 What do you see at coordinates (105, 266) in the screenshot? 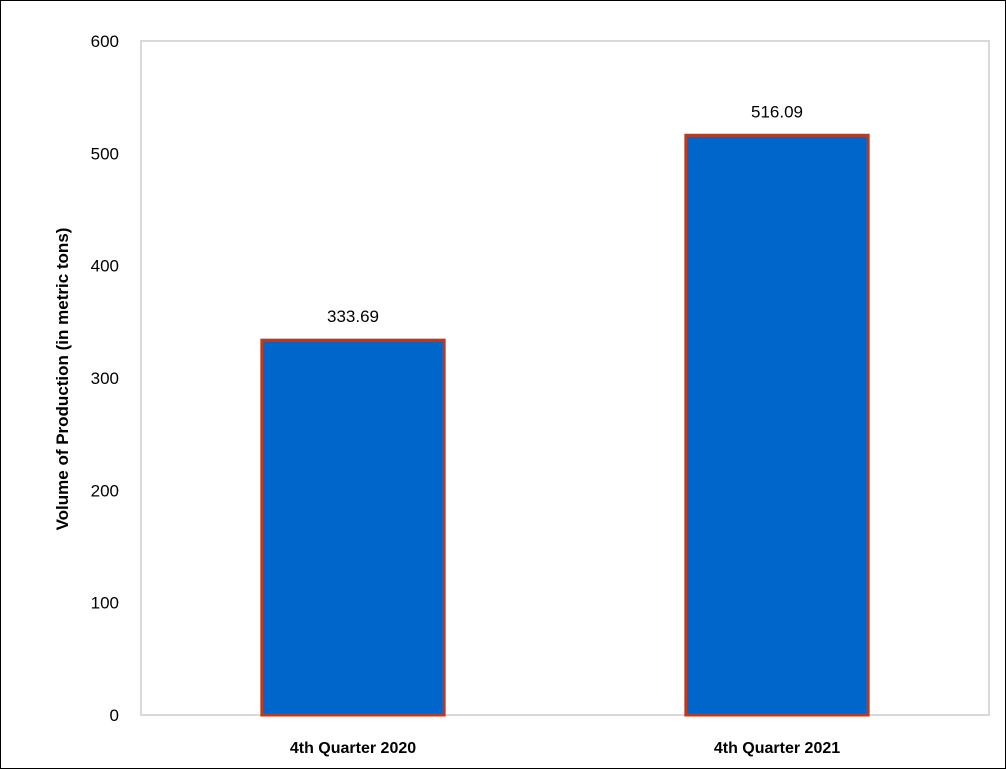
I see `y-tick-label: 400` at bounding box center [105, 266].